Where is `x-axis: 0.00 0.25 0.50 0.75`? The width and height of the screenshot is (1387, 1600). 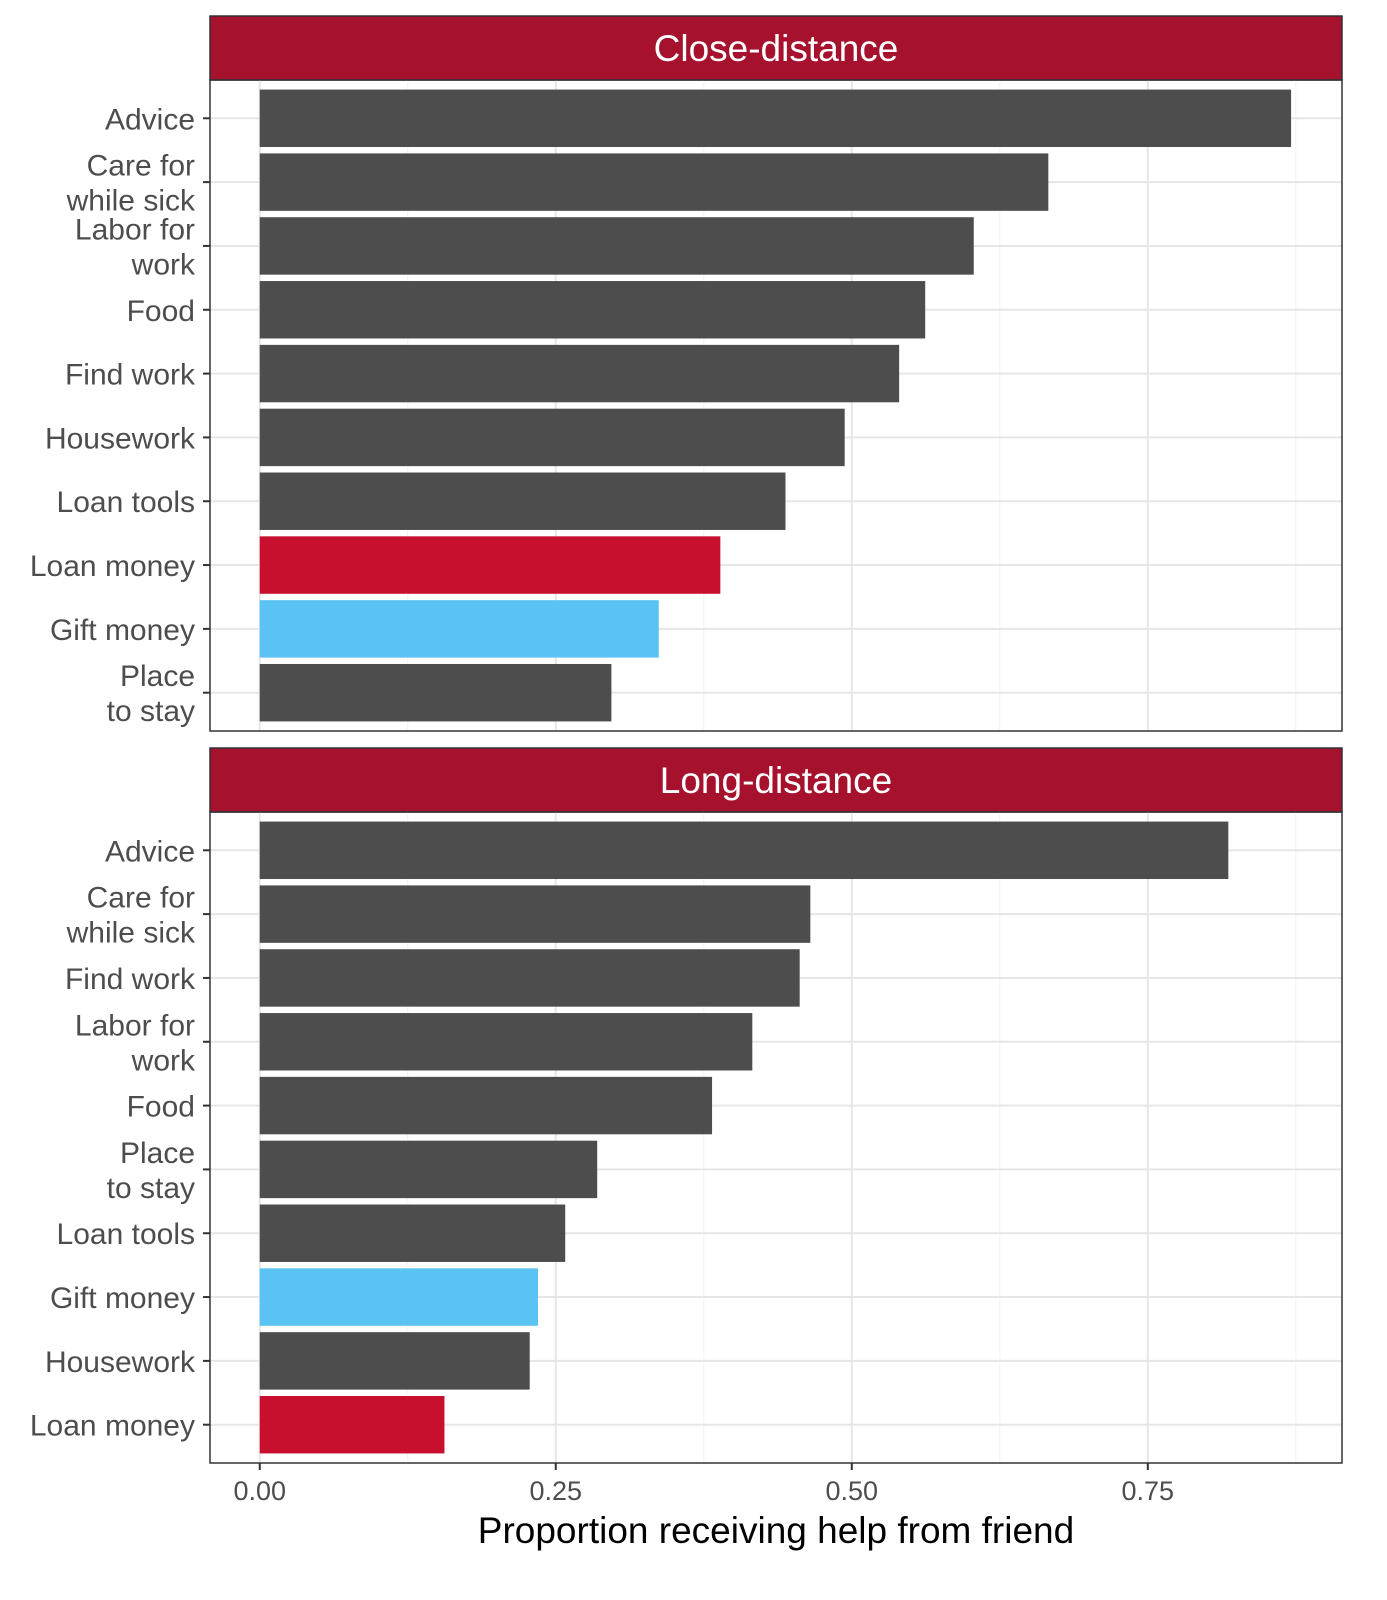
x-axis: 0.00 0.25 0.50 0.75 is located at coordinates (703, 1484).